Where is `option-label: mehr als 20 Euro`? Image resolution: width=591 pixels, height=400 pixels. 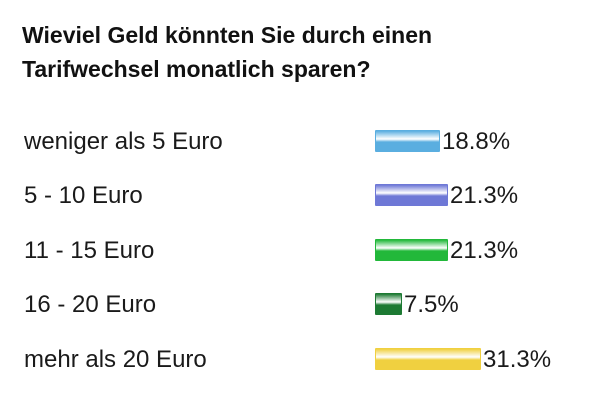 option-label: mehr als 20 Euro is located at coordinates (115, 359).